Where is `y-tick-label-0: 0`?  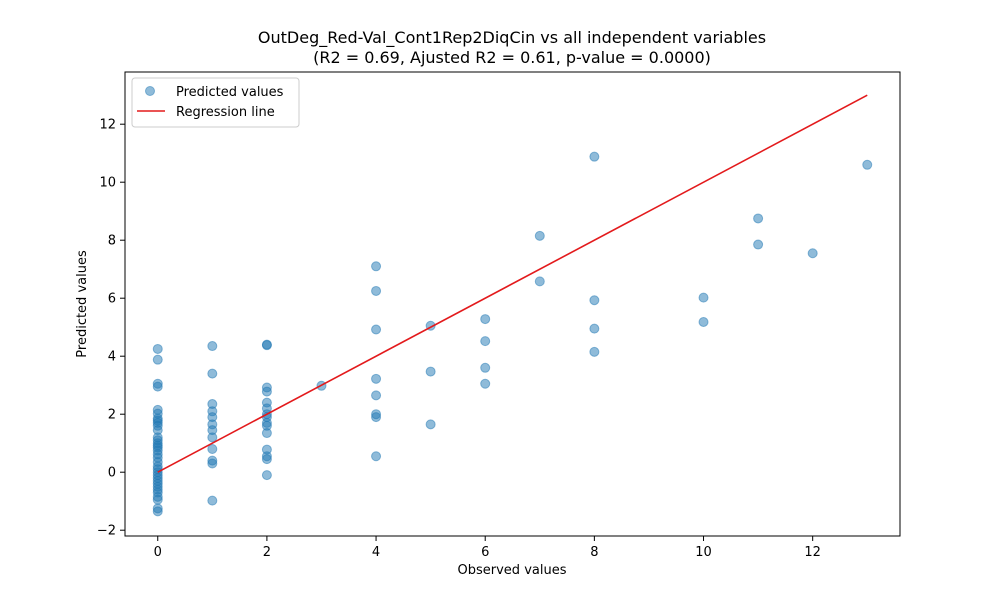 y-tick-label-0: 0 is located at coordinates (112, 473).